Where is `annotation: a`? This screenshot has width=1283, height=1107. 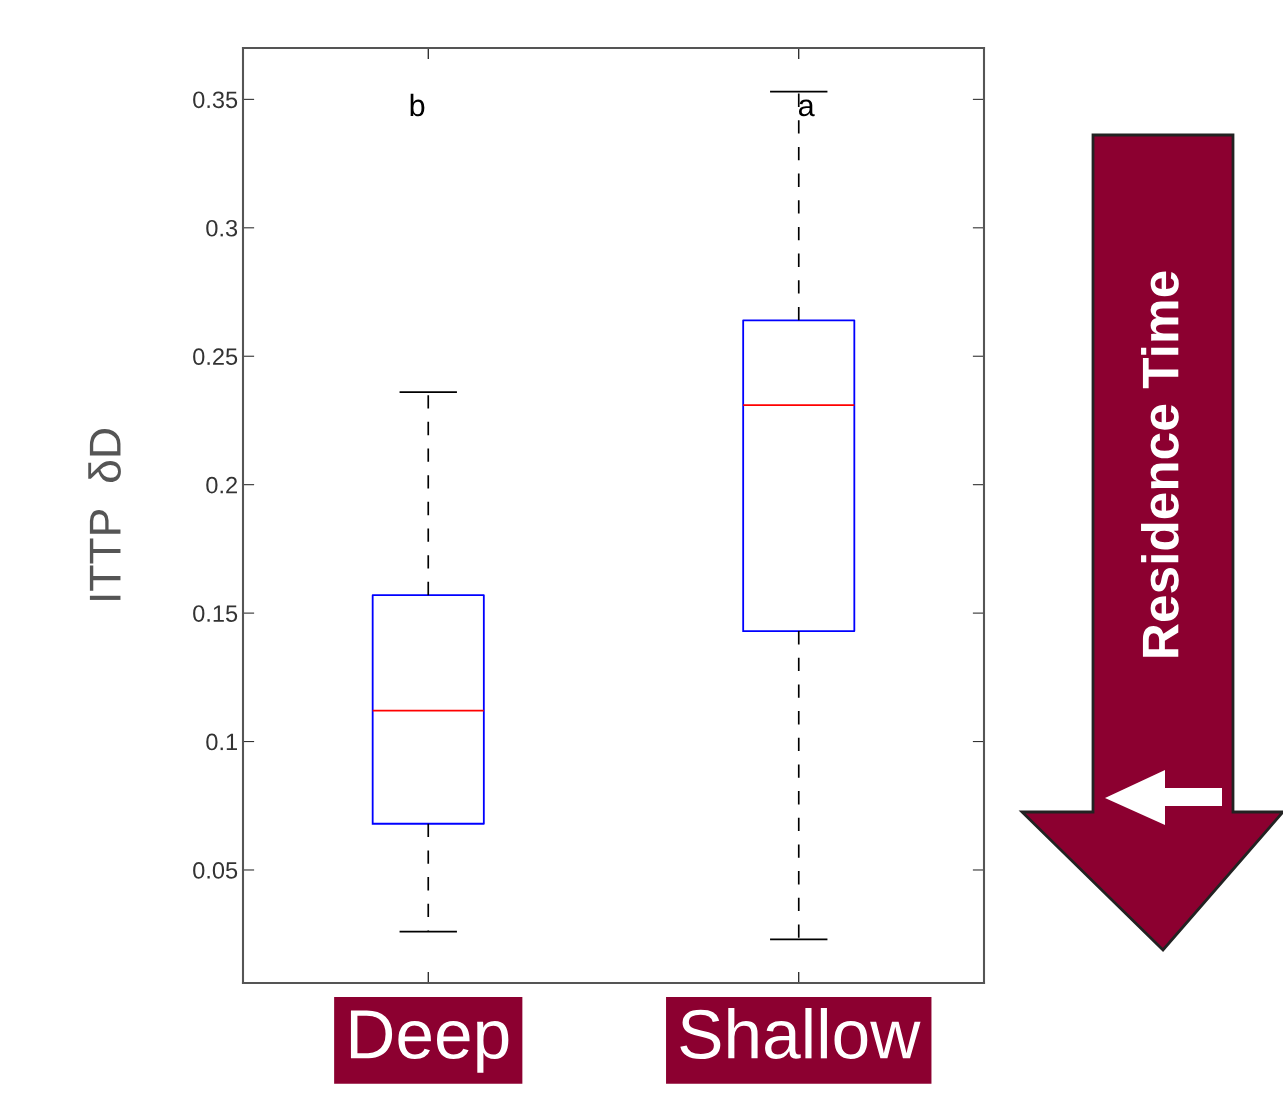 annotation: a is located at coordinates (806, 108).